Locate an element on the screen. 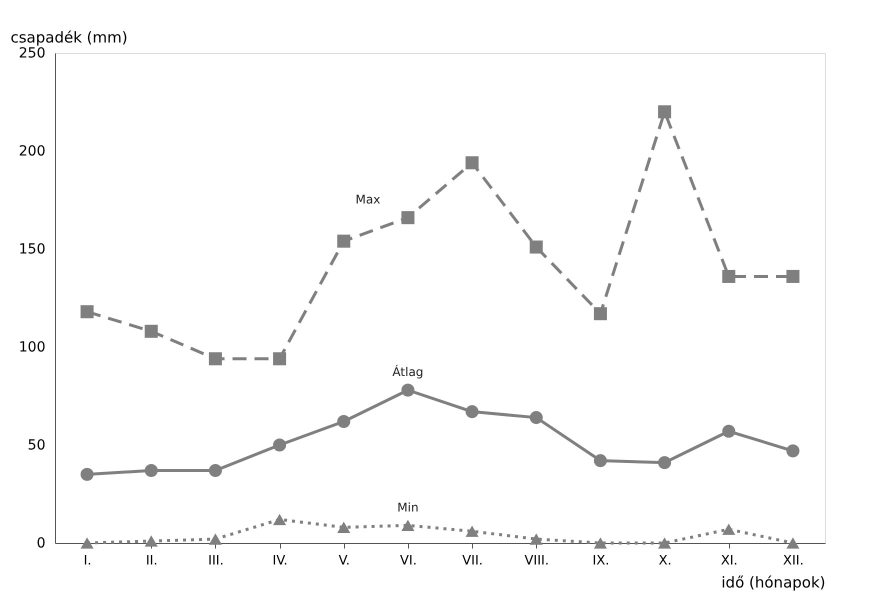 The width and height of the screenshot is (890, 614). series-label: Átlag is located at coordinates (408, 372).